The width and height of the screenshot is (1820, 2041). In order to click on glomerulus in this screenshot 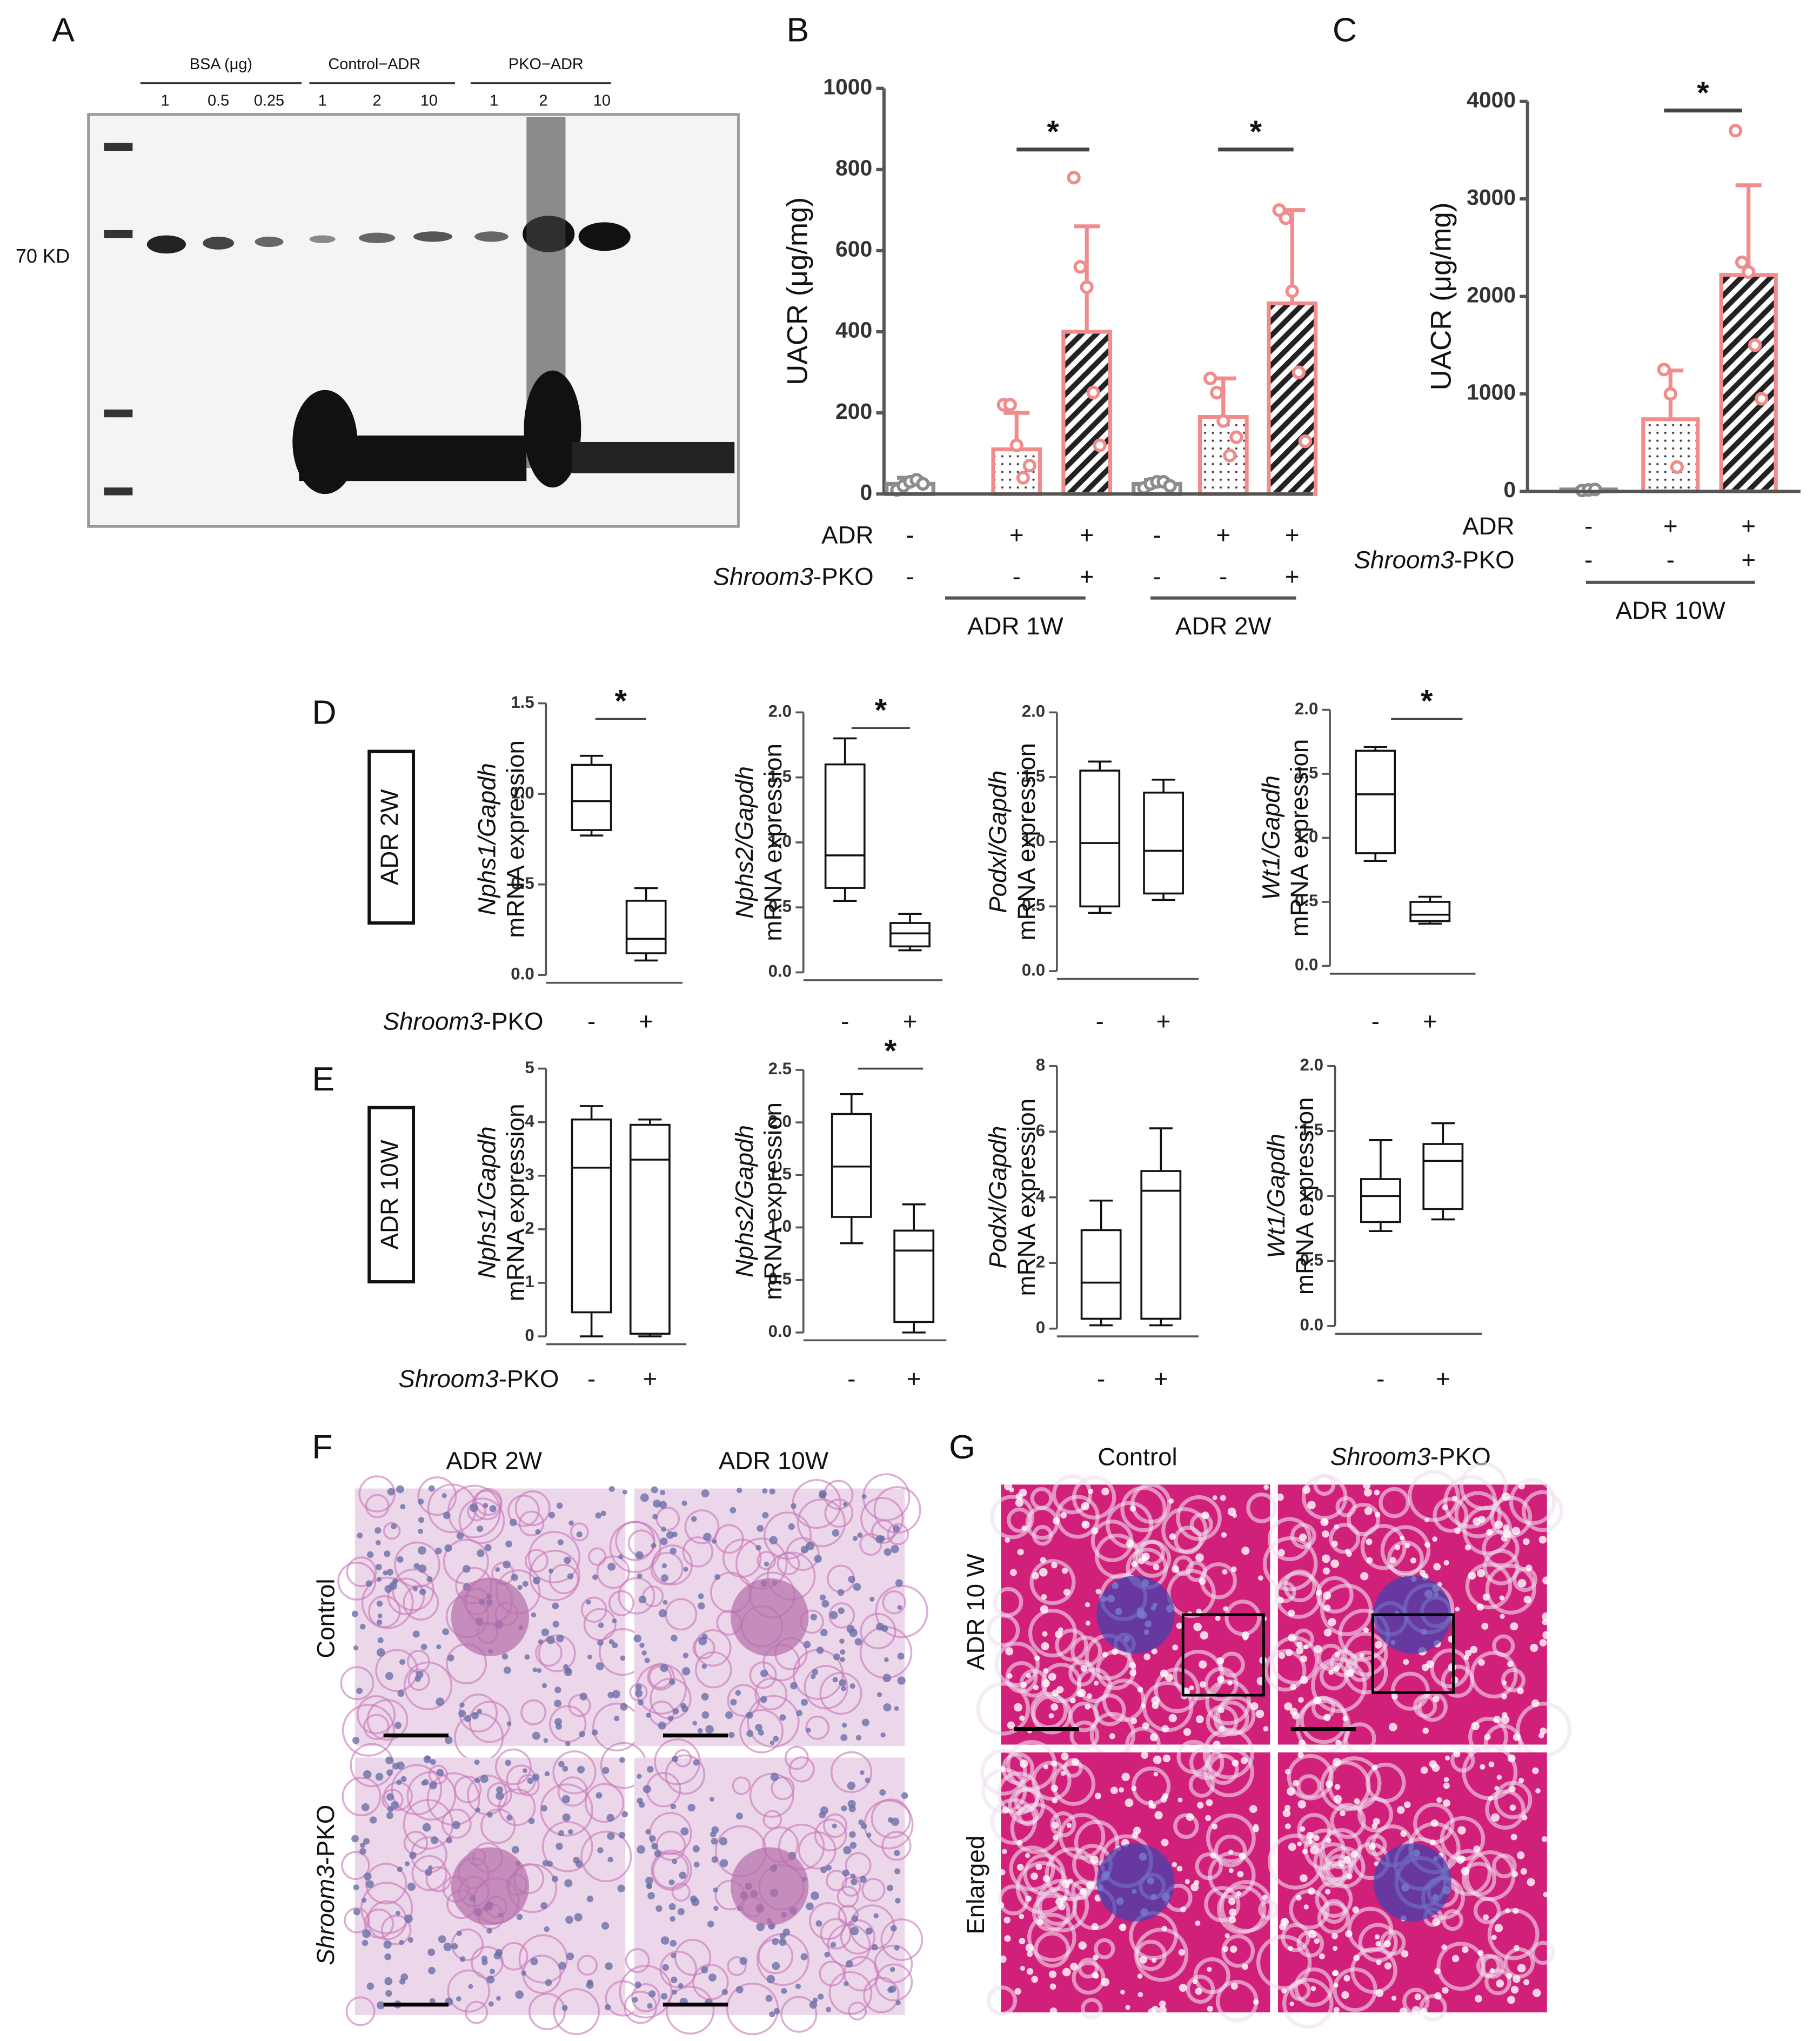, I will do `click(770, 1886)`.